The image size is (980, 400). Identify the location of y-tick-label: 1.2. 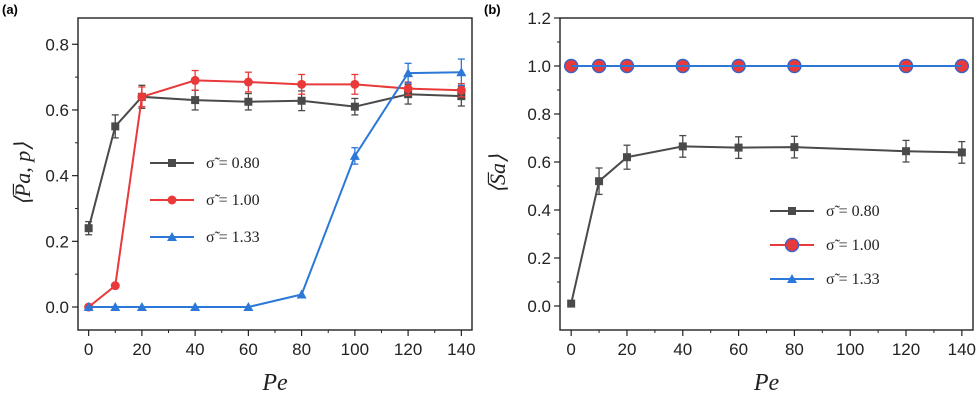
(539, 18).